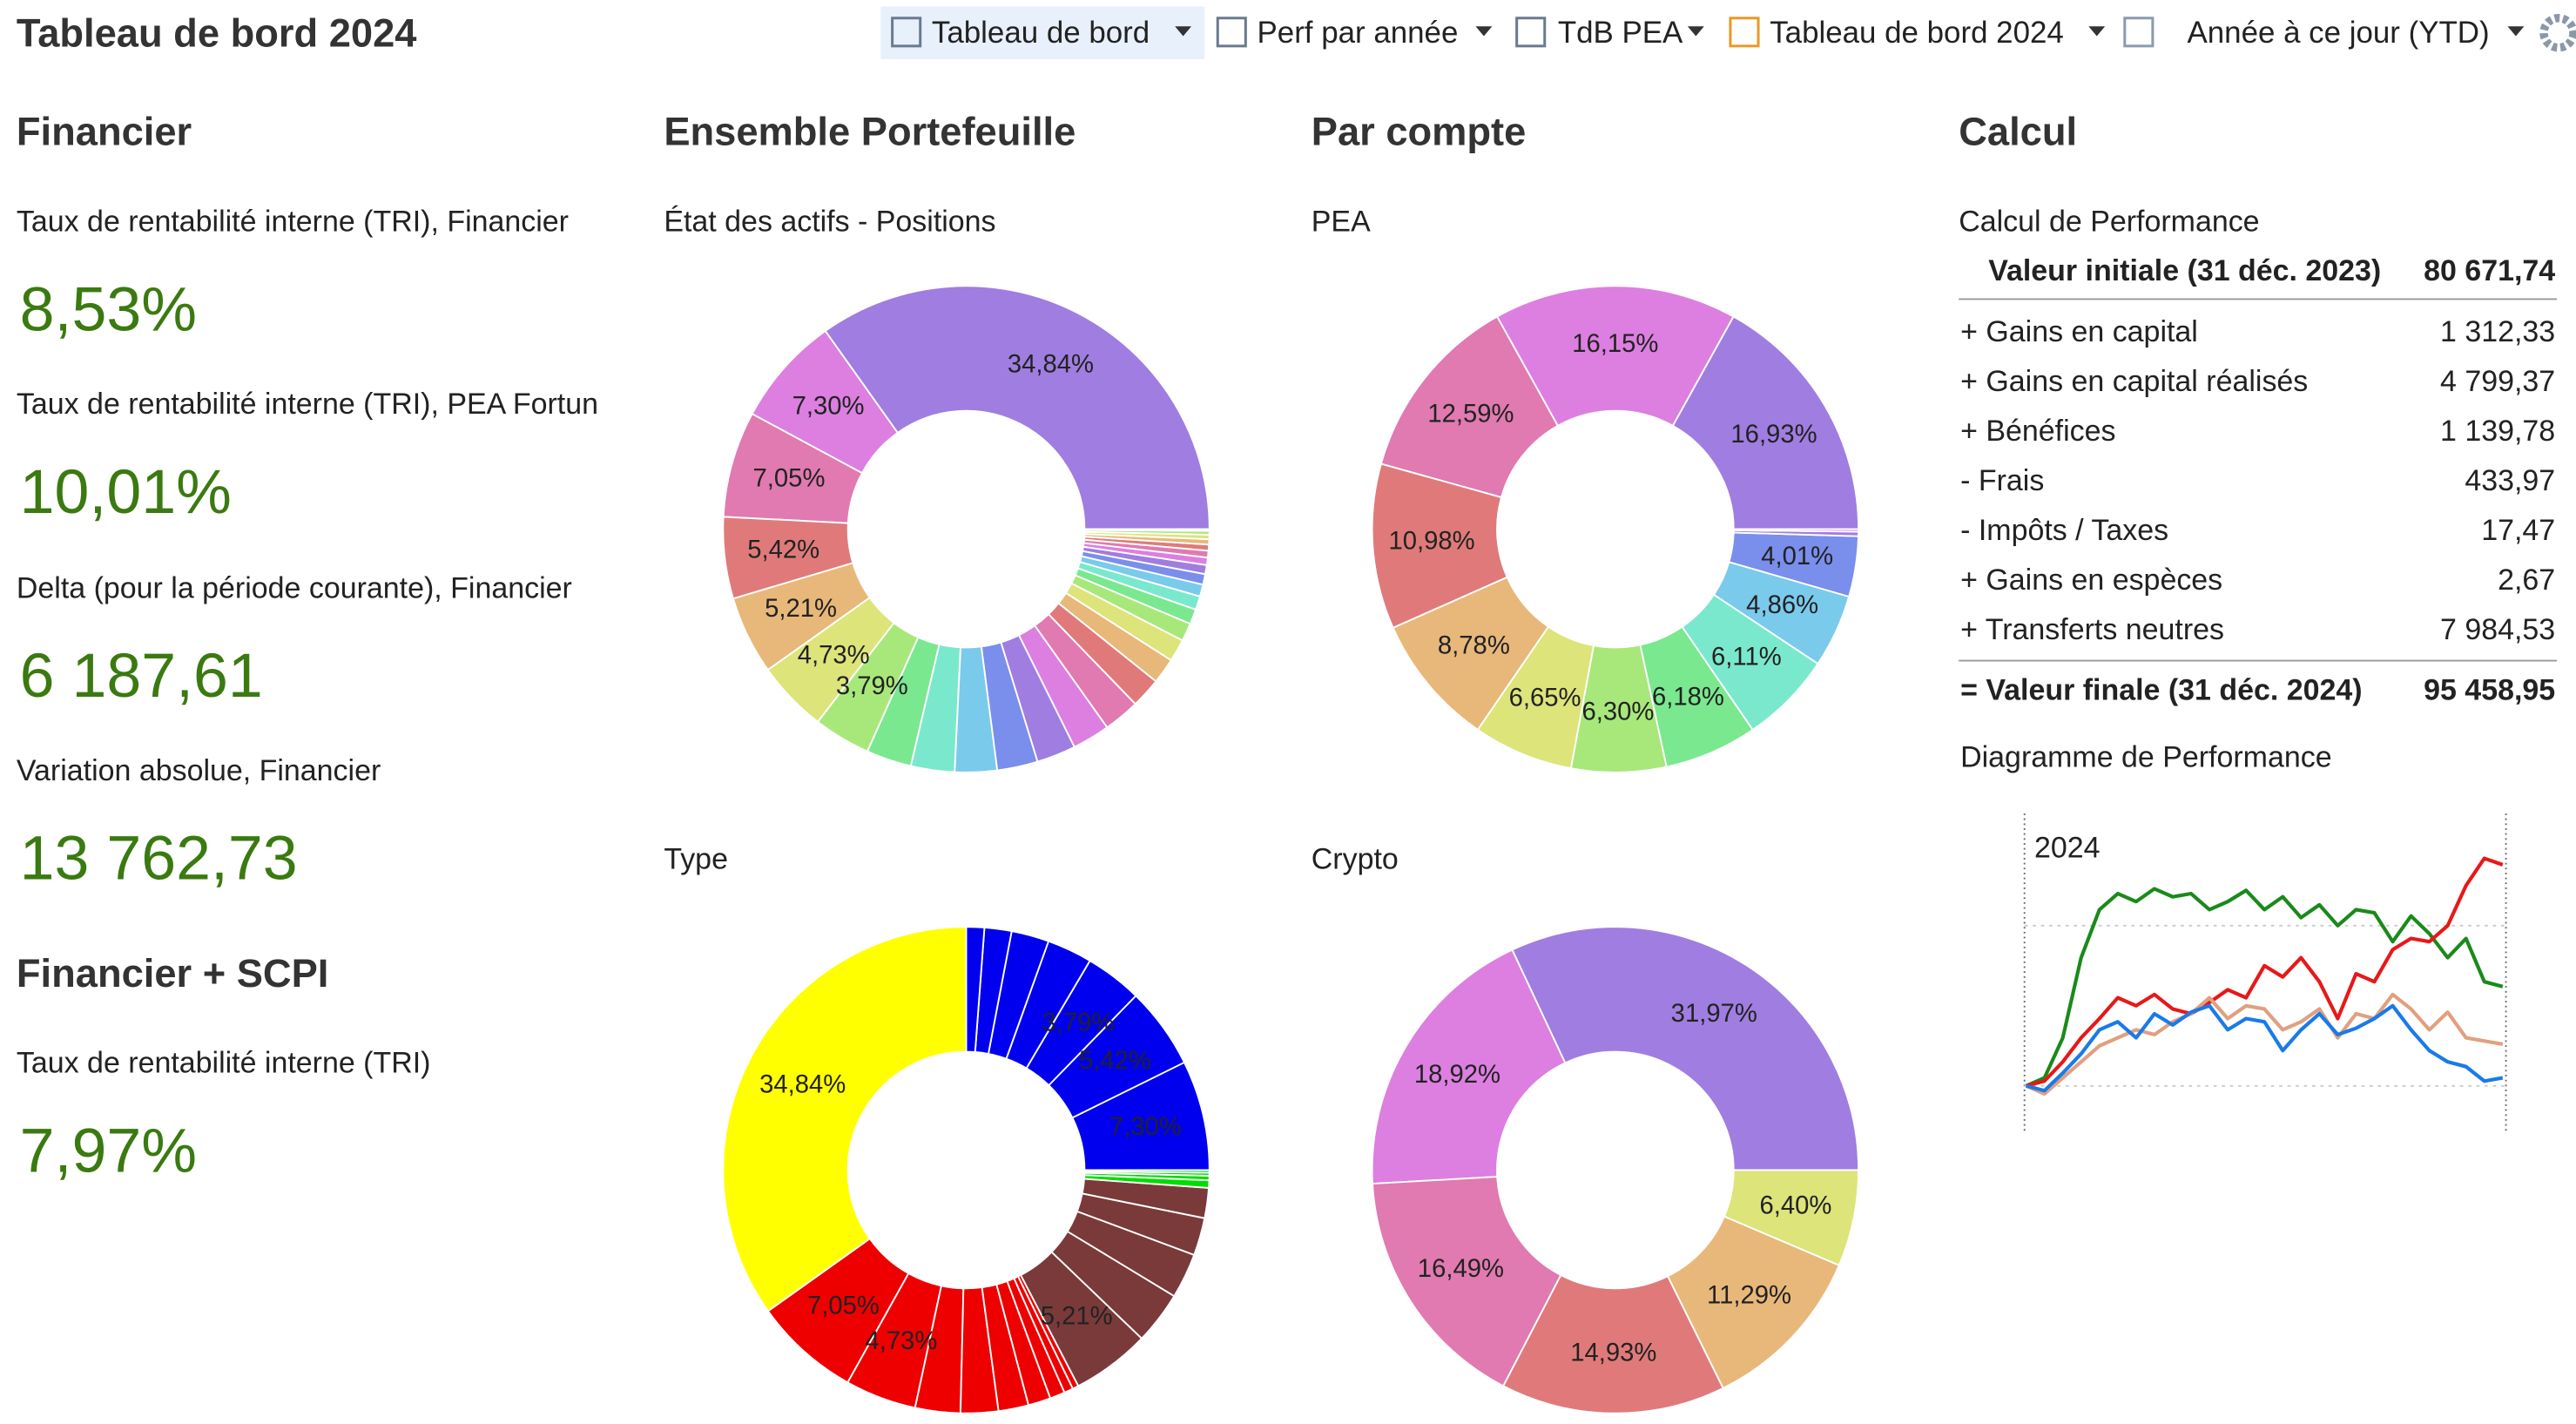  I want to click on calc-row-label: + Gains en capital, so click(2079, 331).